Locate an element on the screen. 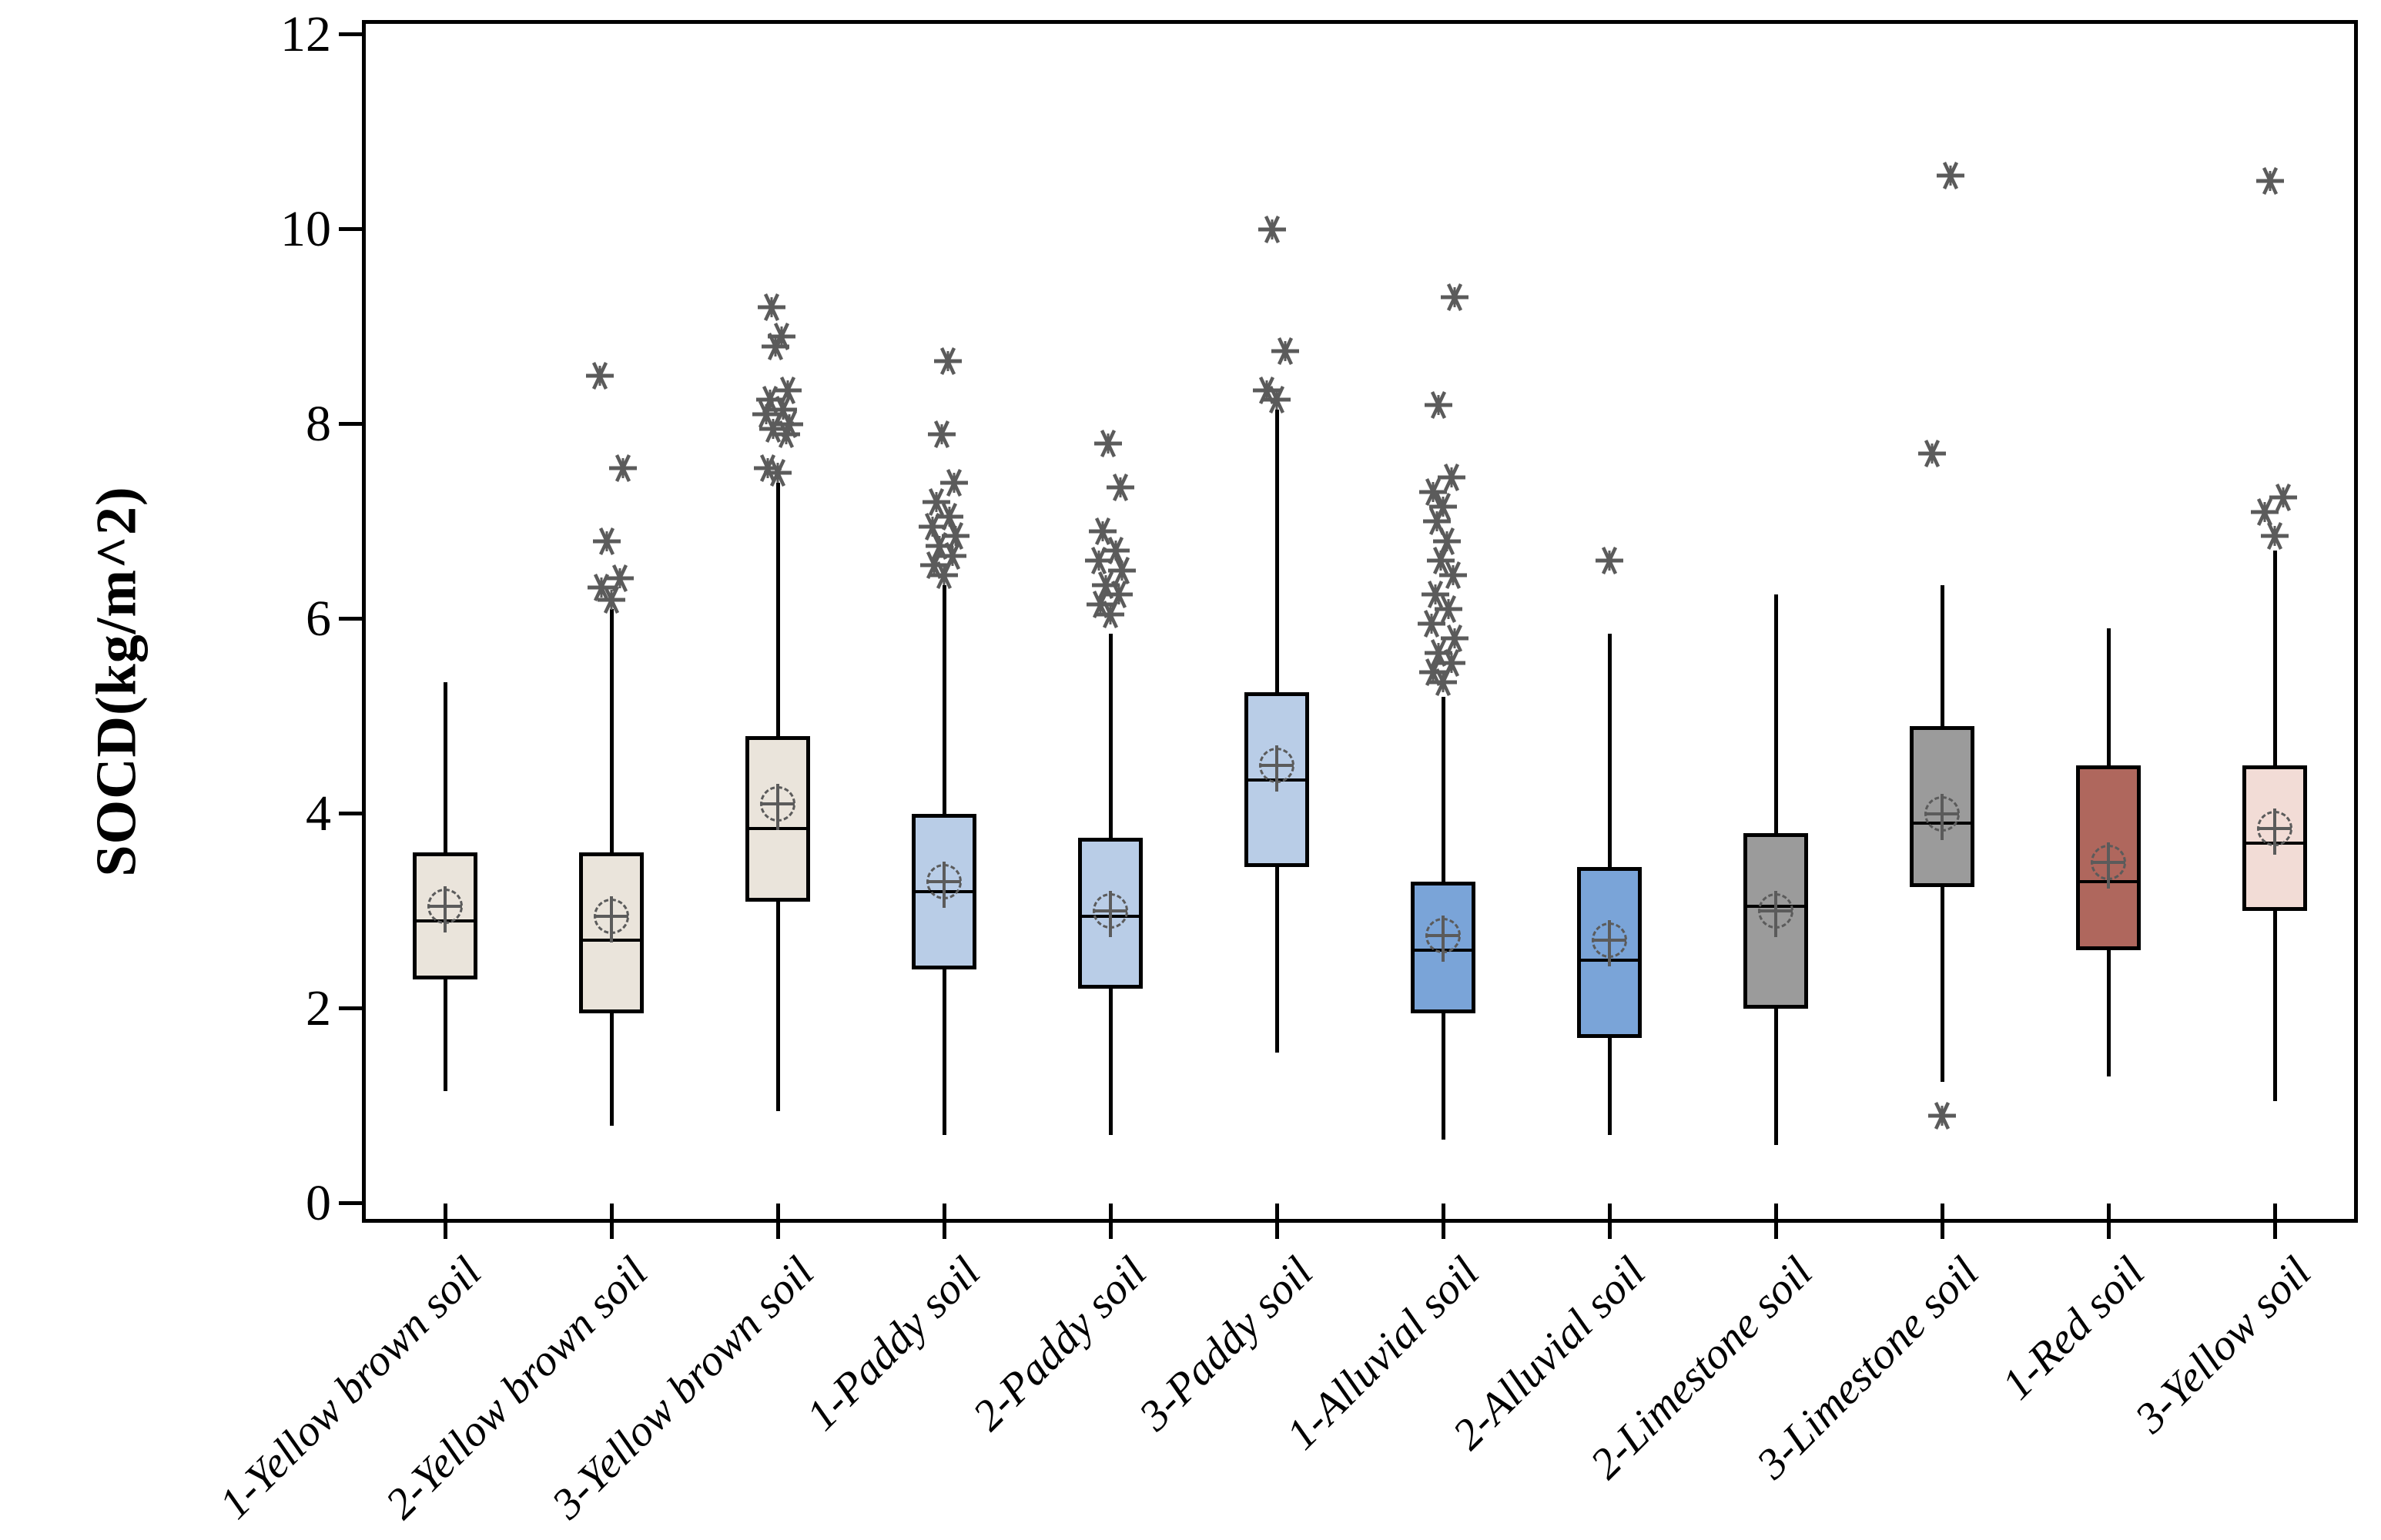  x-category-label: 3-Yellow soil is located at coordinates (2223, 1345).